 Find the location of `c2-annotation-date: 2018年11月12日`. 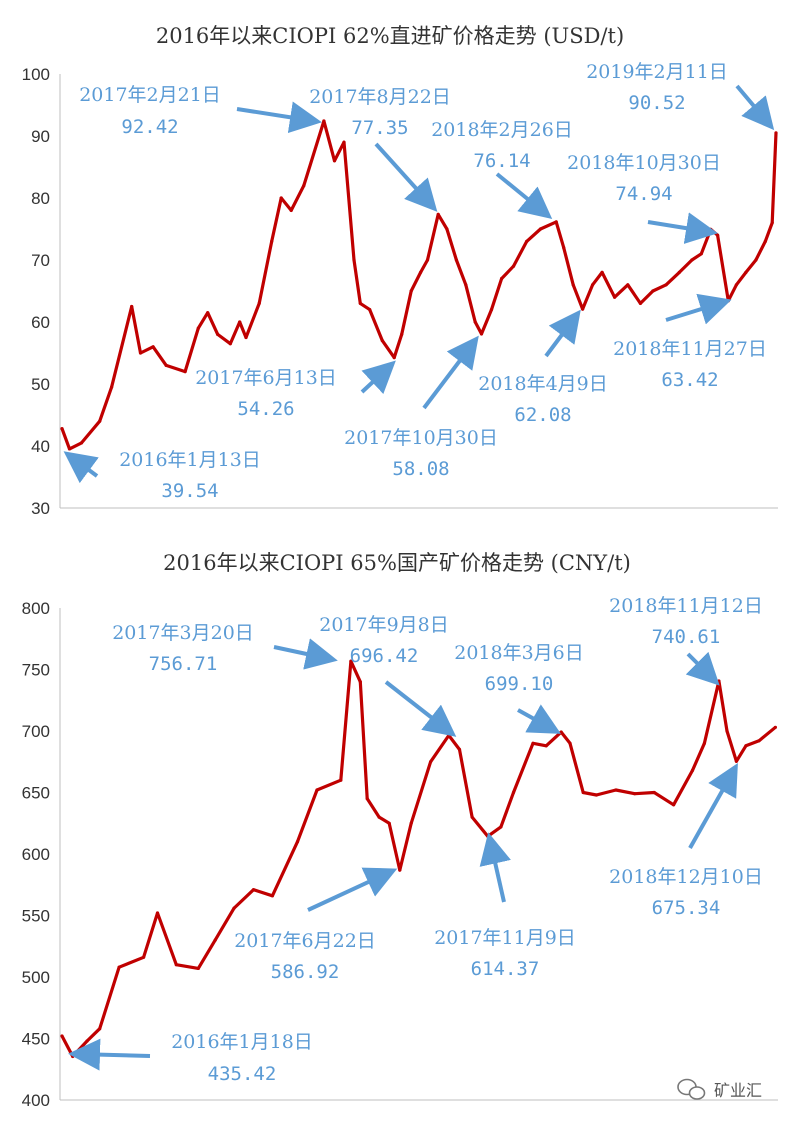

c2-annotation-date: 2018年11月12日 is located at coordinates (686, 606).